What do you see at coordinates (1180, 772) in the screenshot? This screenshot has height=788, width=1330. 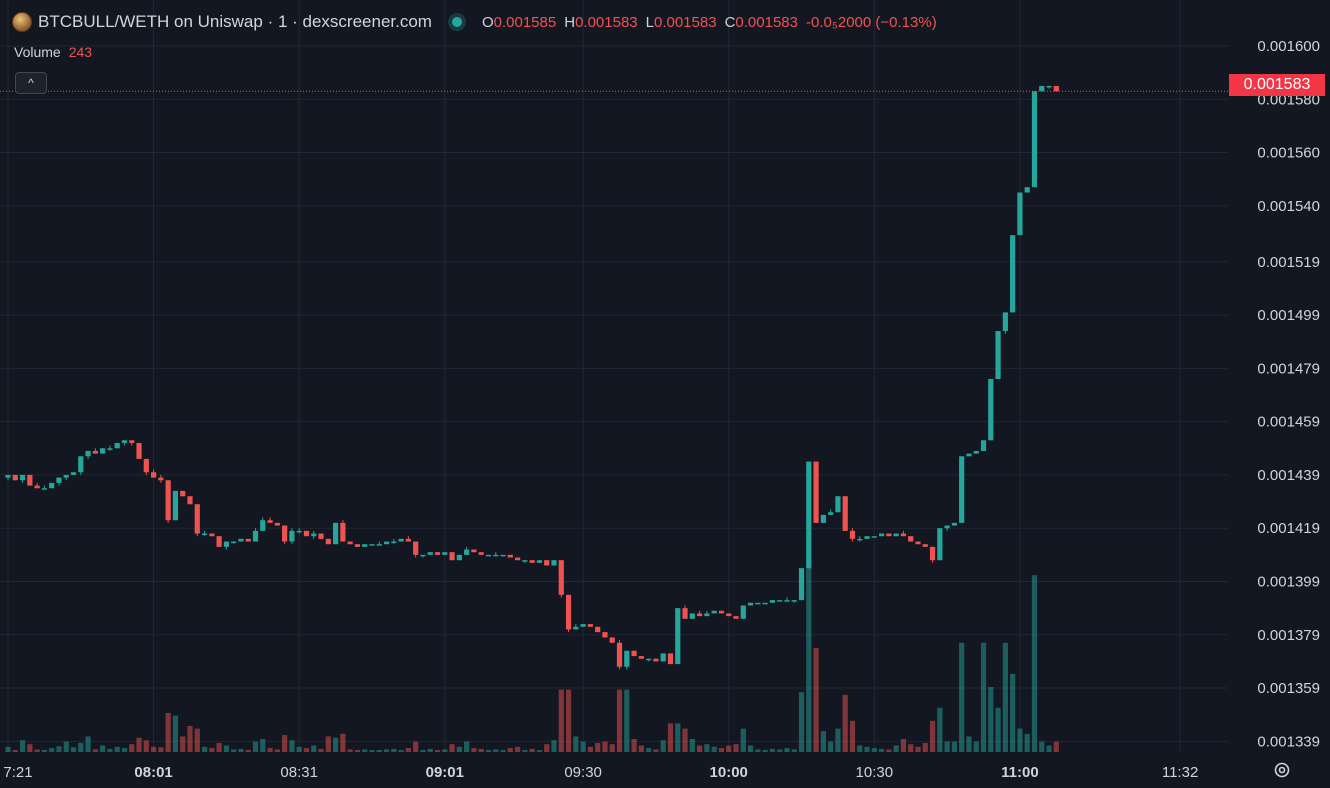 I see `time-tick-label: 11:32` at bounding box center [1180, 772].